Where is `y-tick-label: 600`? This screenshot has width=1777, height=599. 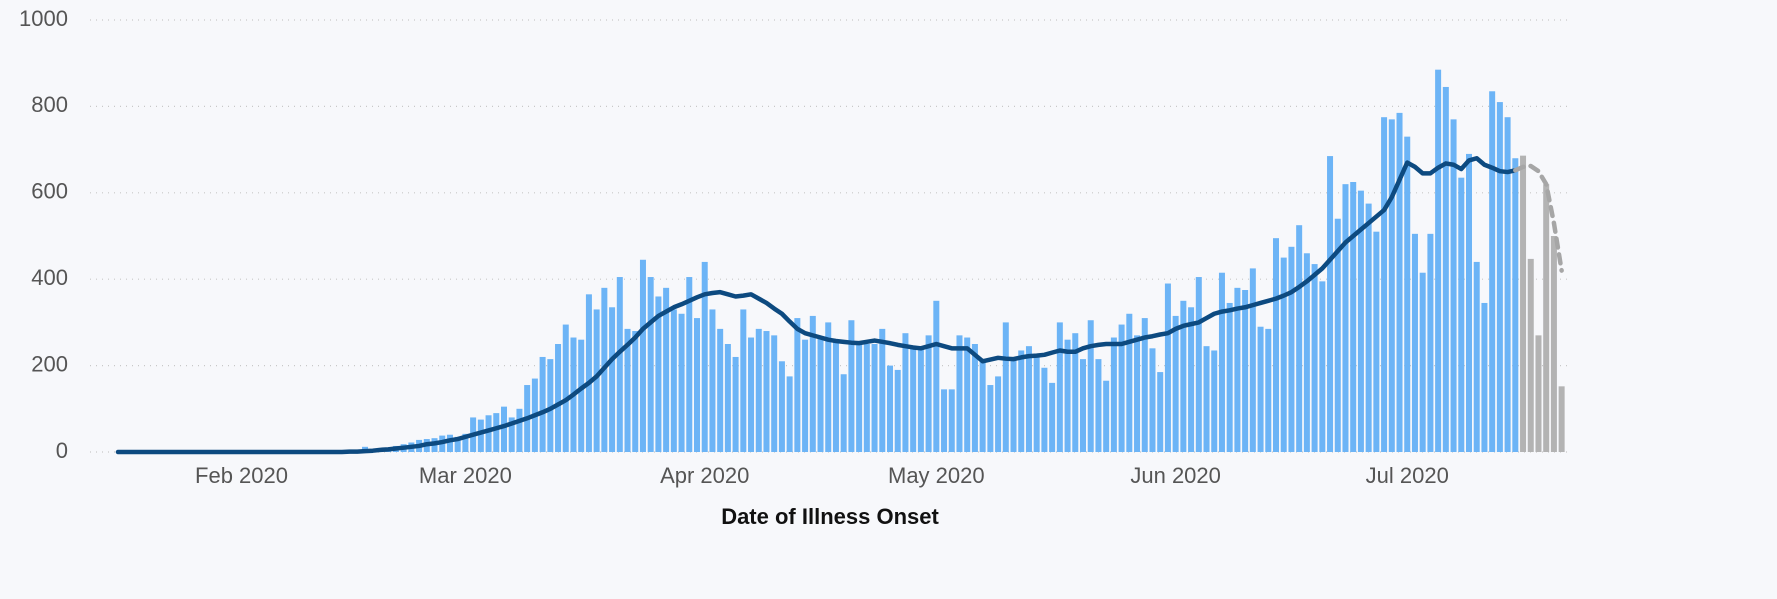
y-tick-label: 600 is located at coordinates (49, 191).